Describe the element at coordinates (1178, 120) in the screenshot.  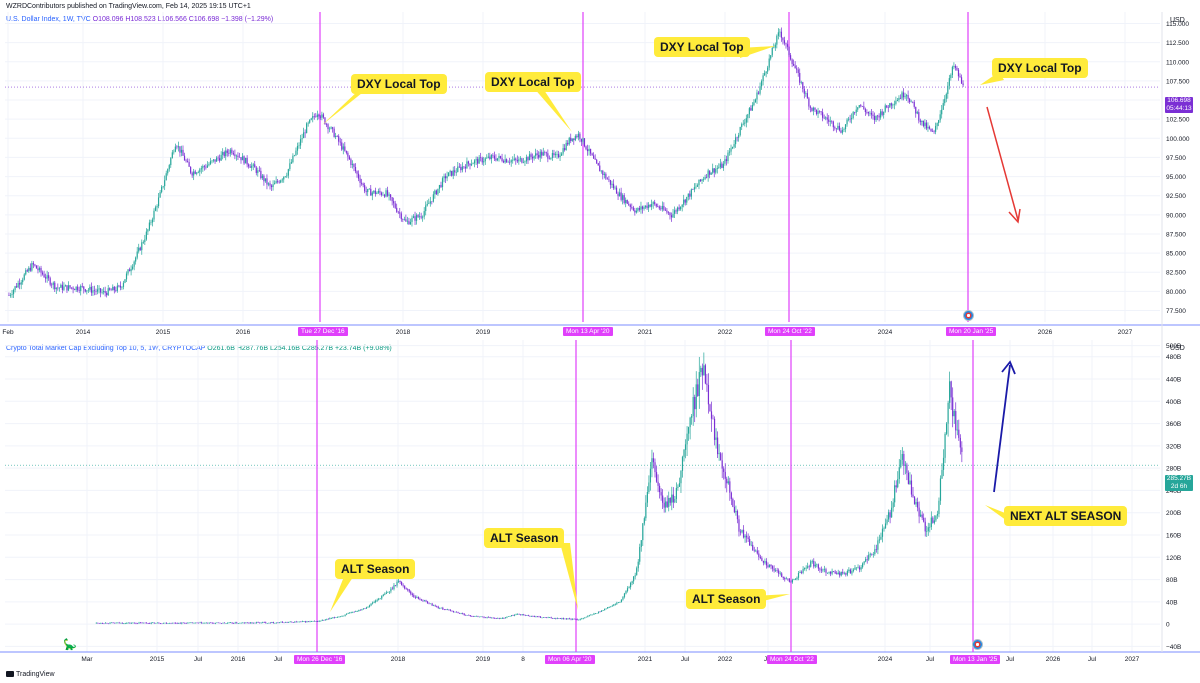
I see `y-tick-label: 102.500` at that location.